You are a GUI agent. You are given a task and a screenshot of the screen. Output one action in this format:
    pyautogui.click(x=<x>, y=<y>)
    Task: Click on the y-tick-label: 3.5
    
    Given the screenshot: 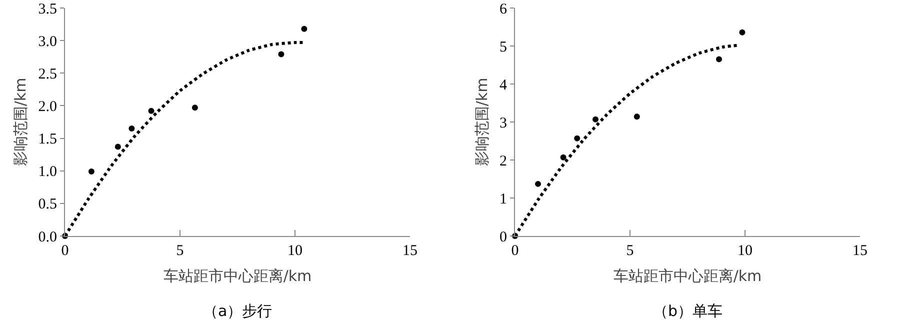 What is the action you would take?
    pyautogui.click(x=47, y=9)
    